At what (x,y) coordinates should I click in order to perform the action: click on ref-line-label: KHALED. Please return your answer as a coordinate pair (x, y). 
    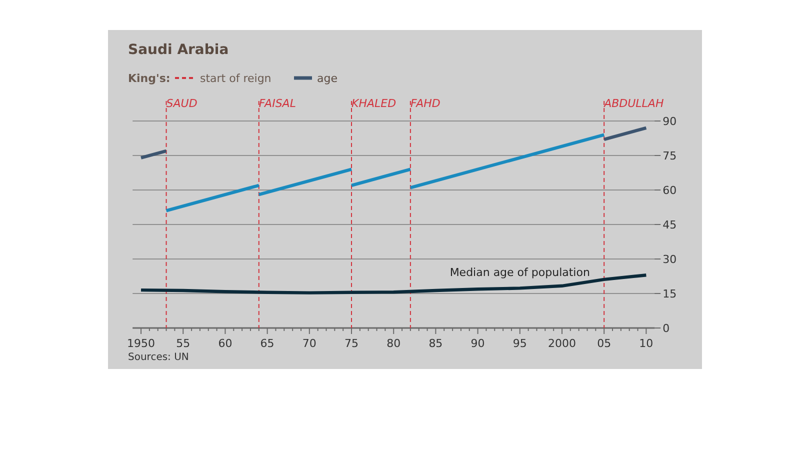
    Looking at the image, I should click on (374, 103).